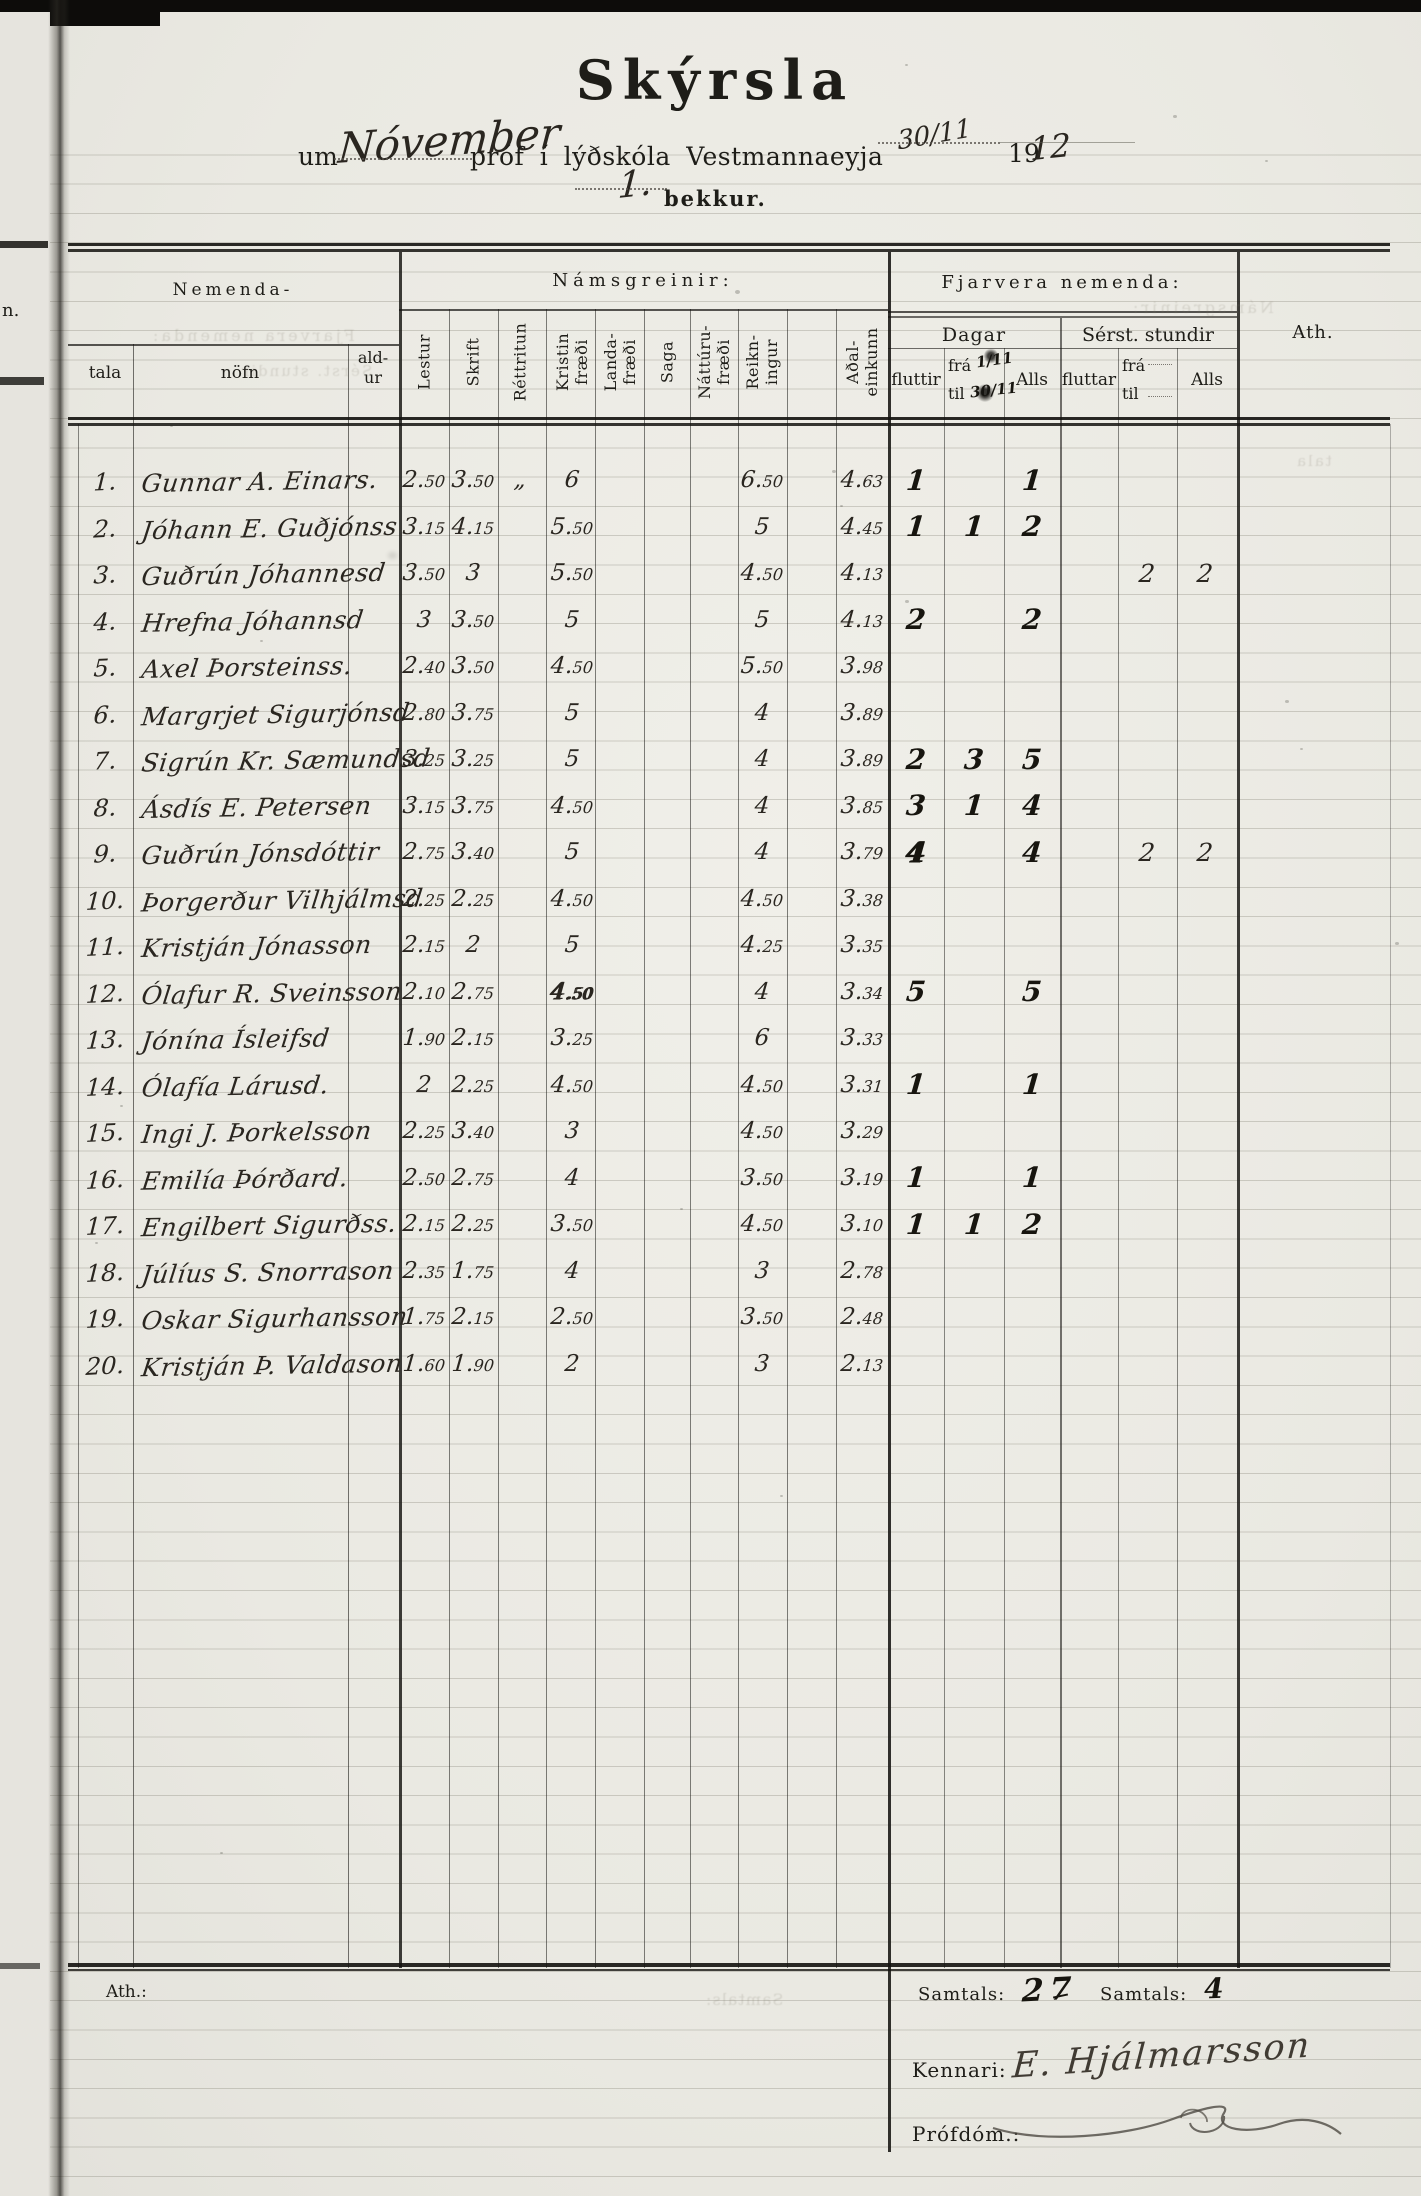 The height and width of the screenshot is (2196, 1421). I want to click on kennari-label: Kennari:, so click(959, 2070).